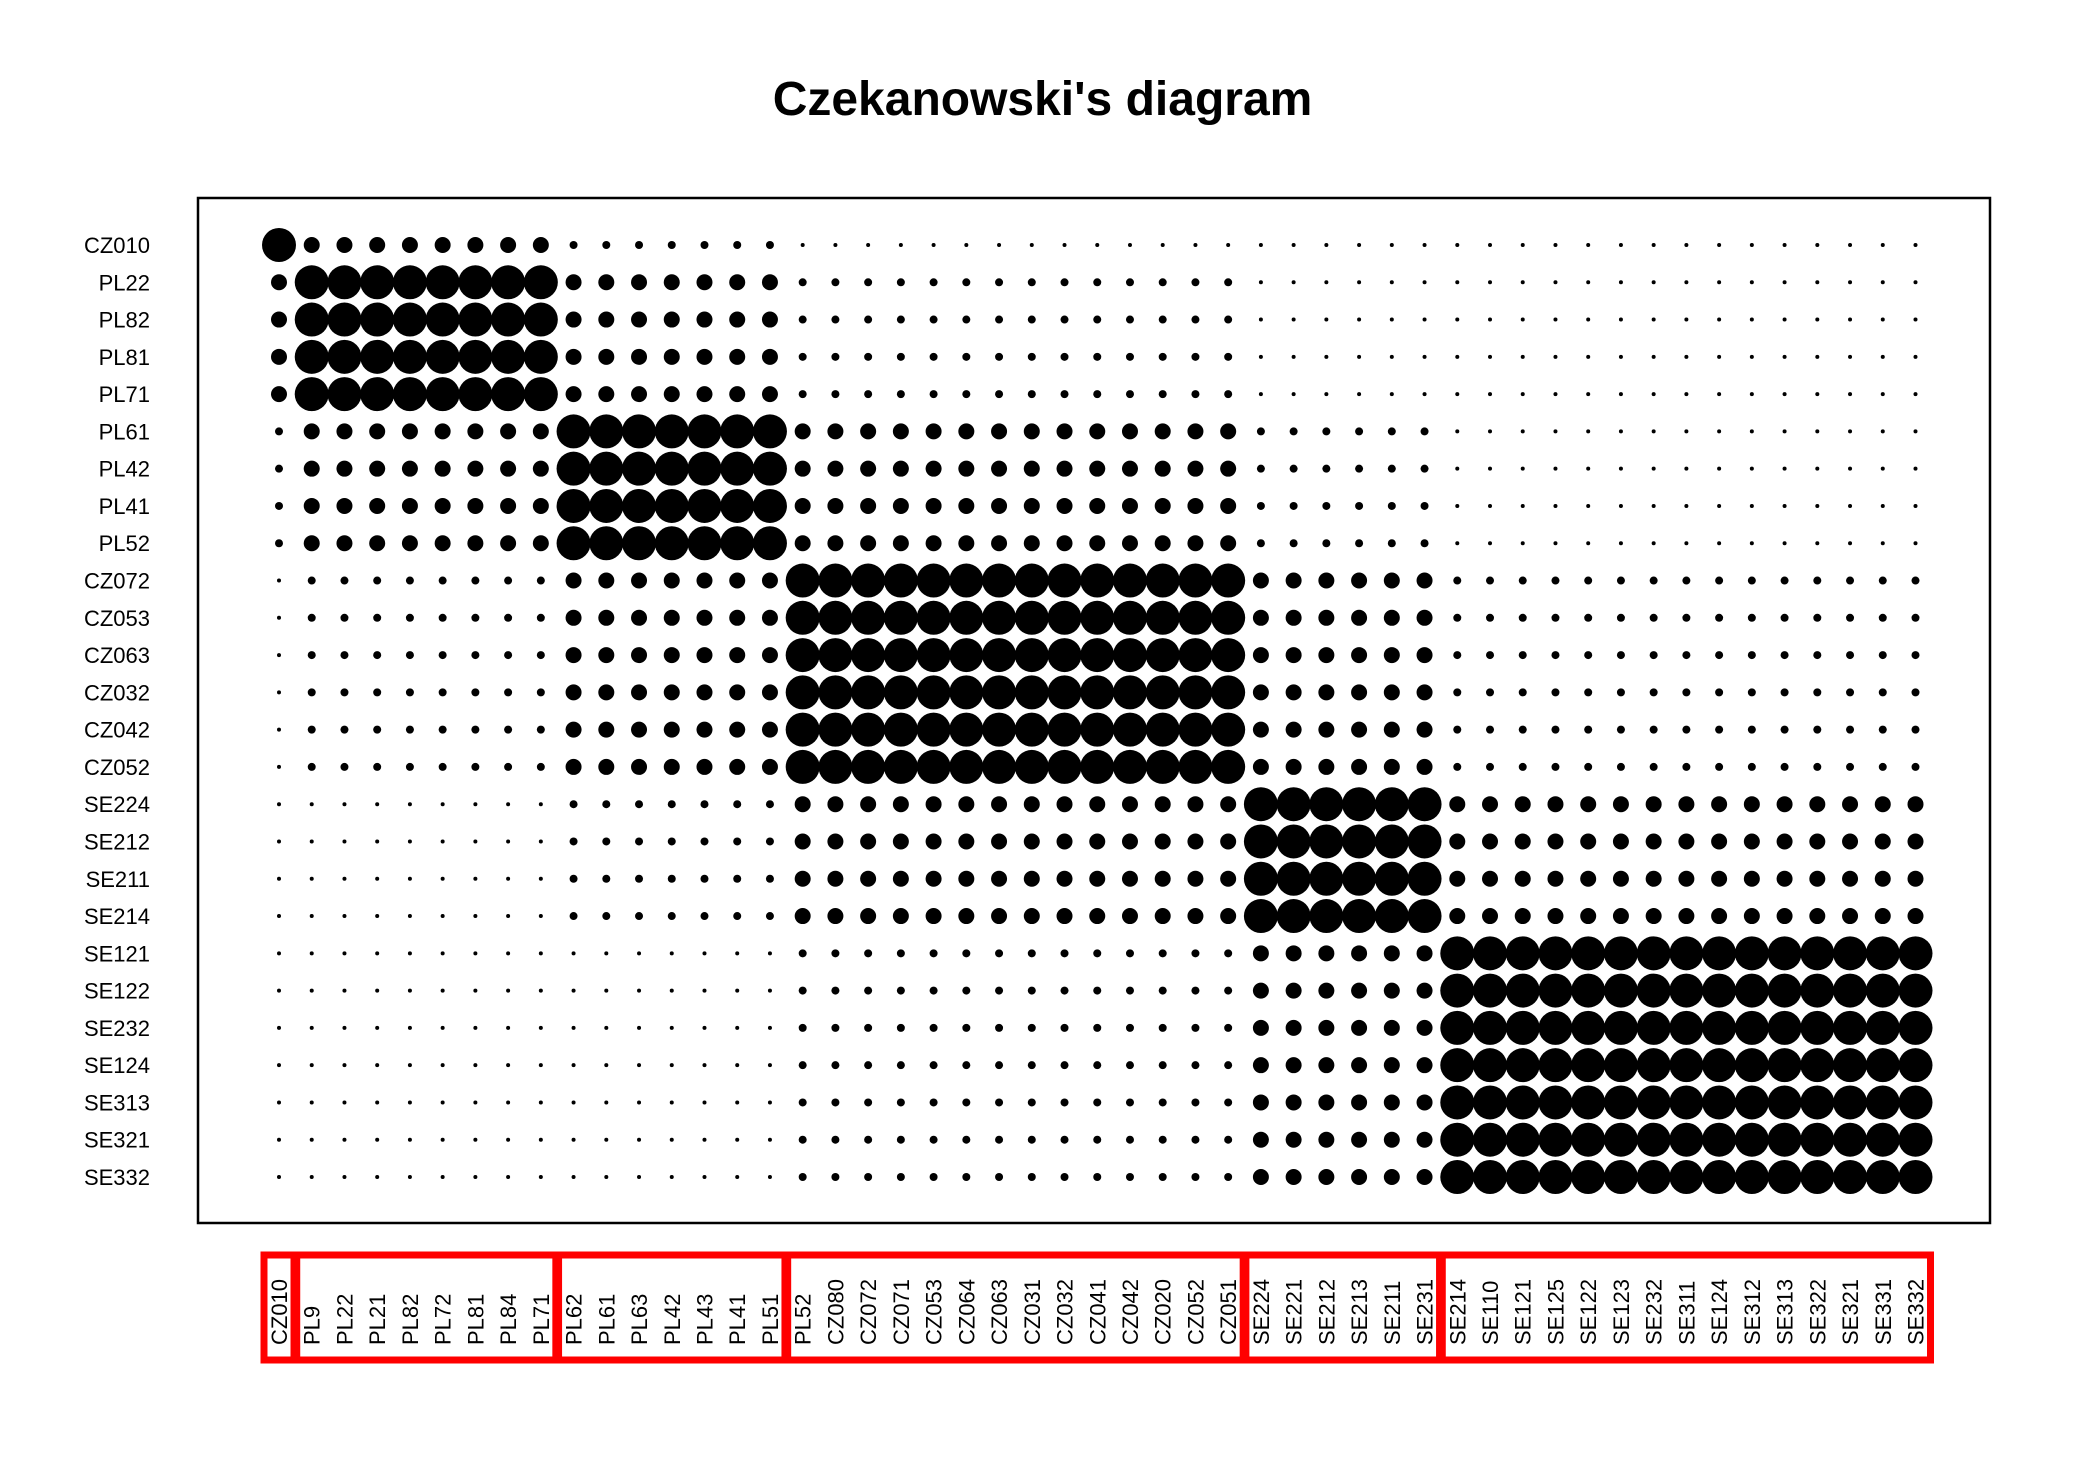  Describe the element at coordinates (1065, 1312) in the screenshot. I see `column-label: CZ032` at that location.